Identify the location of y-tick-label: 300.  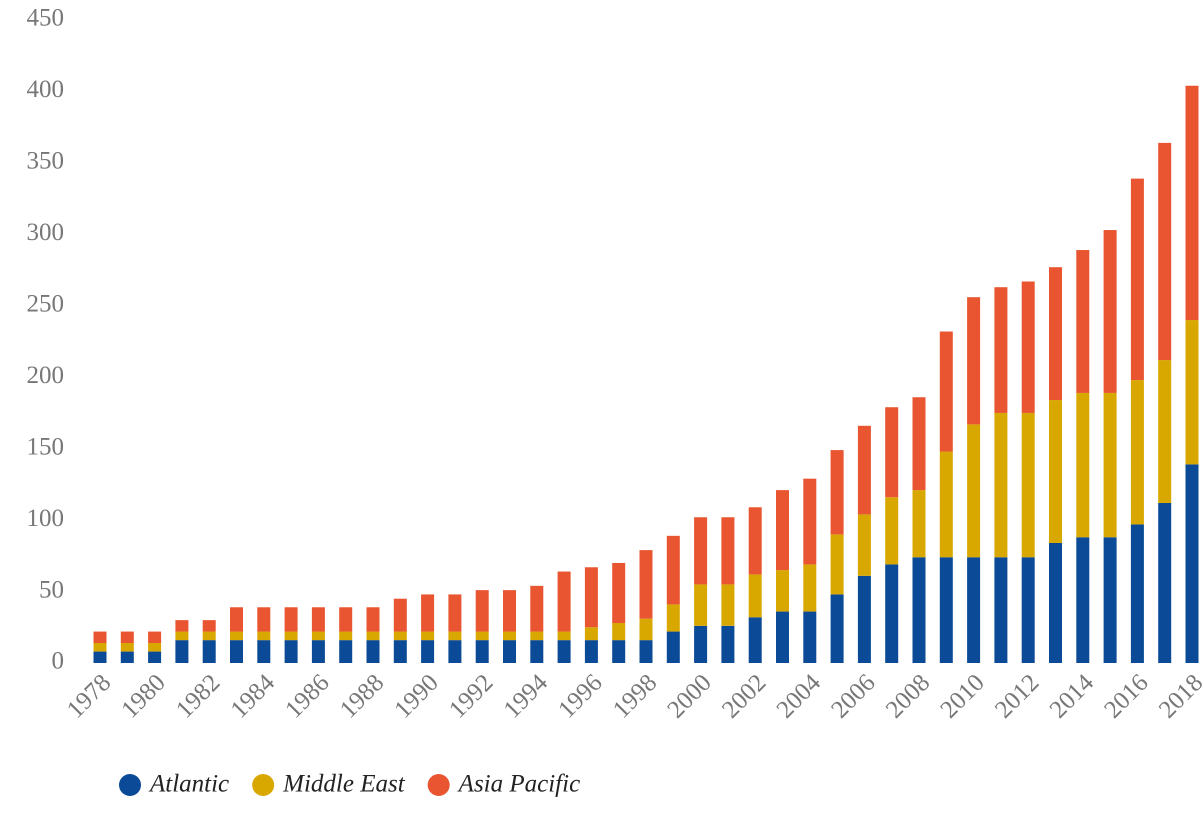
(46, 232).